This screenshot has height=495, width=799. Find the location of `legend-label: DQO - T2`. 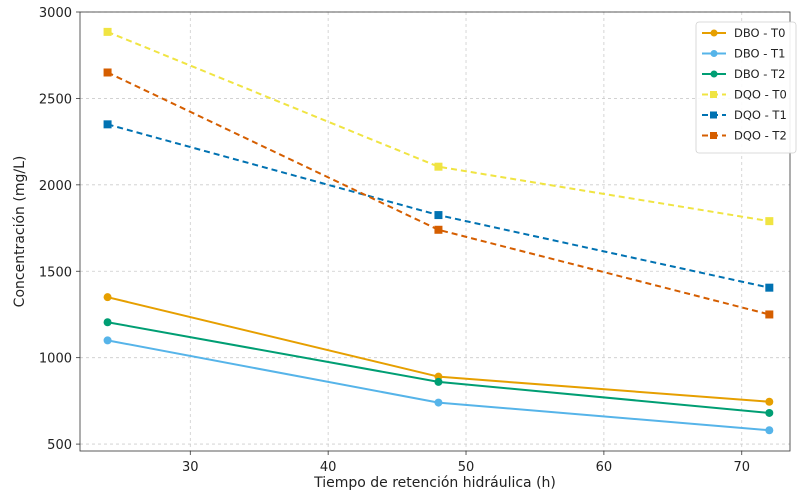

legend-label: DQO - T2 is located at coordinates (760, 136).